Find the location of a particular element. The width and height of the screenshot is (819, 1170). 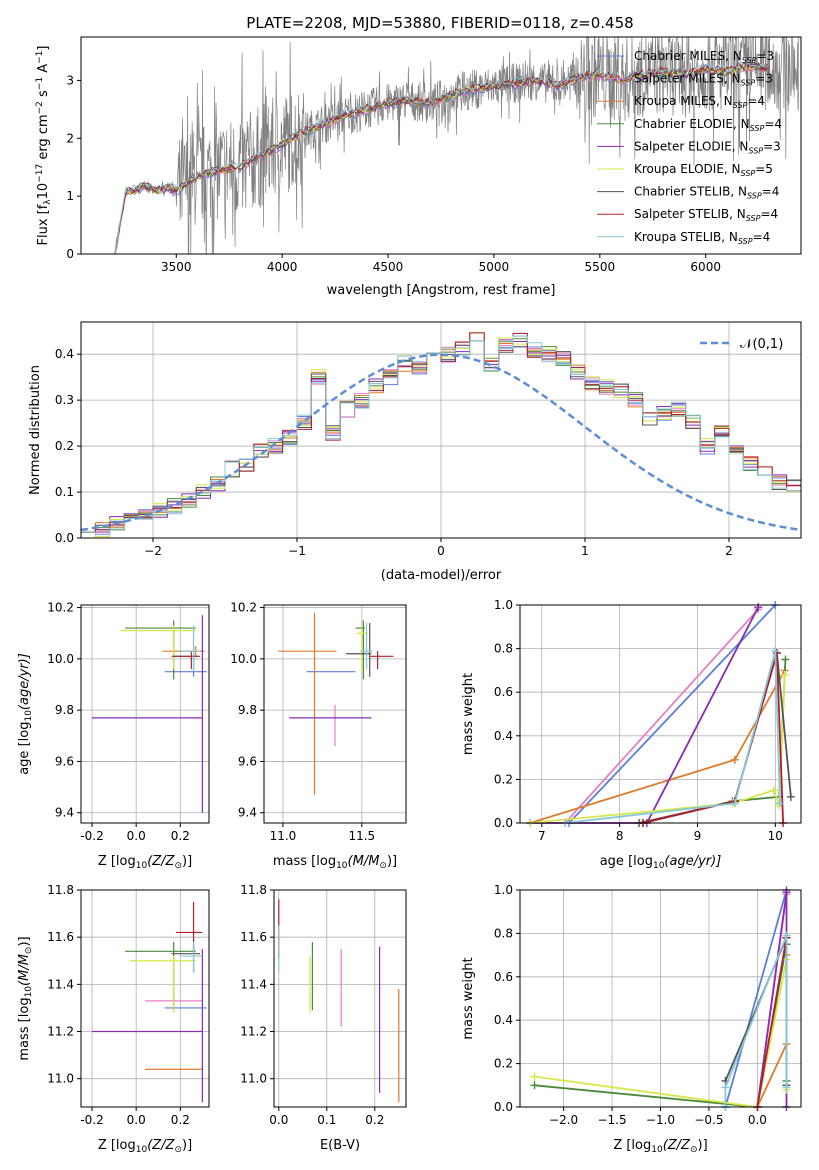

y-tick-label: 0.8 is located at coordinates (503, 649).